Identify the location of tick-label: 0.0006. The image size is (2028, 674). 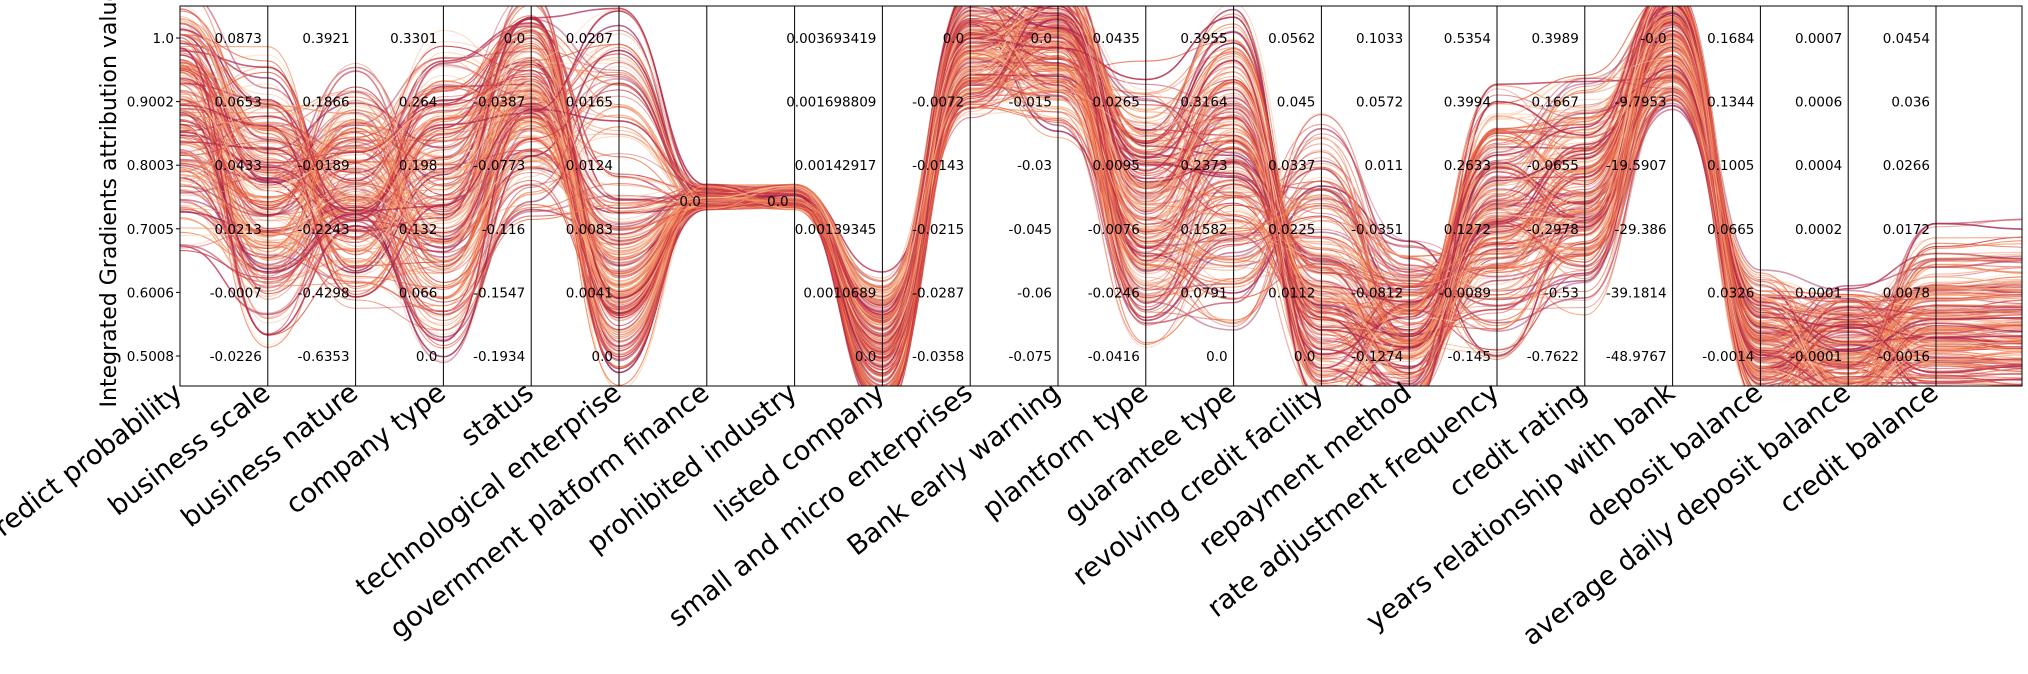
(1818, 103).